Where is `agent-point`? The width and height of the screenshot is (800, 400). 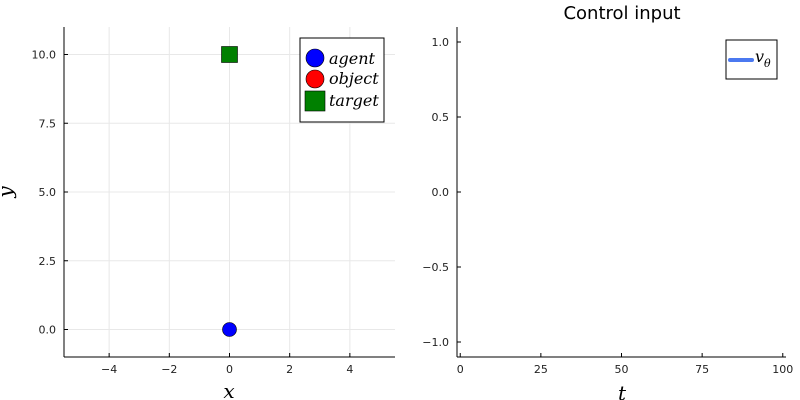
agent-point is located at coordinates (229, 329).